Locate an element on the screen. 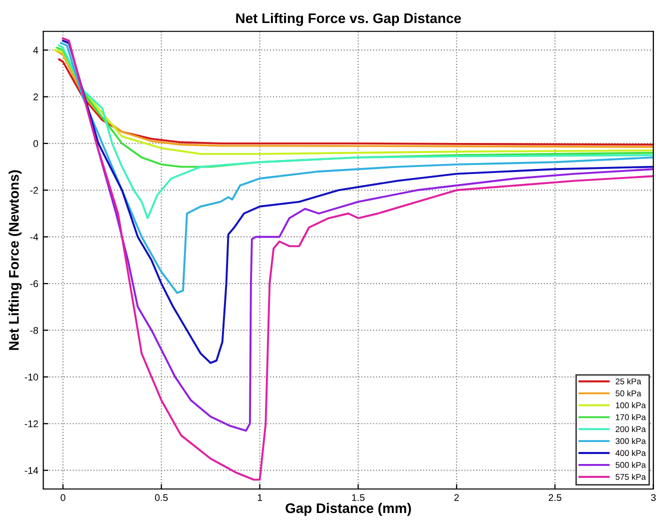 The image size is (656, 523). y-tick-label: -2 is located at coordinates (34, 190).